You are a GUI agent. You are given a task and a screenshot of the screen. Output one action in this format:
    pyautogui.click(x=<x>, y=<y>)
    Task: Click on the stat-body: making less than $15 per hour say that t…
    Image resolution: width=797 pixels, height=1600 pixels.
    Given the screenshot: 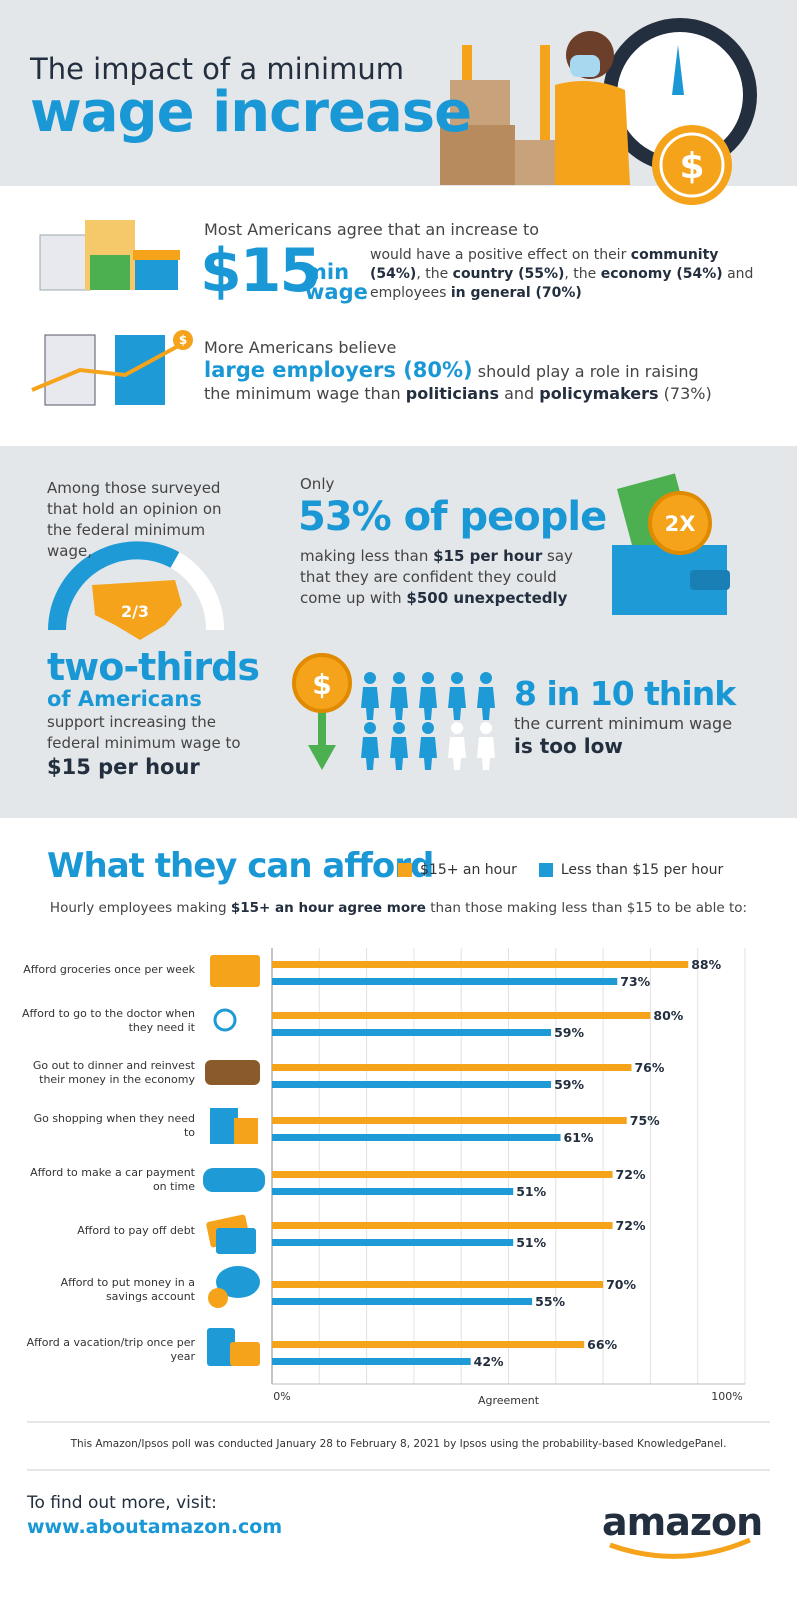 What is the action you would take?
    pyautogui.click(x=450, y=577)
    